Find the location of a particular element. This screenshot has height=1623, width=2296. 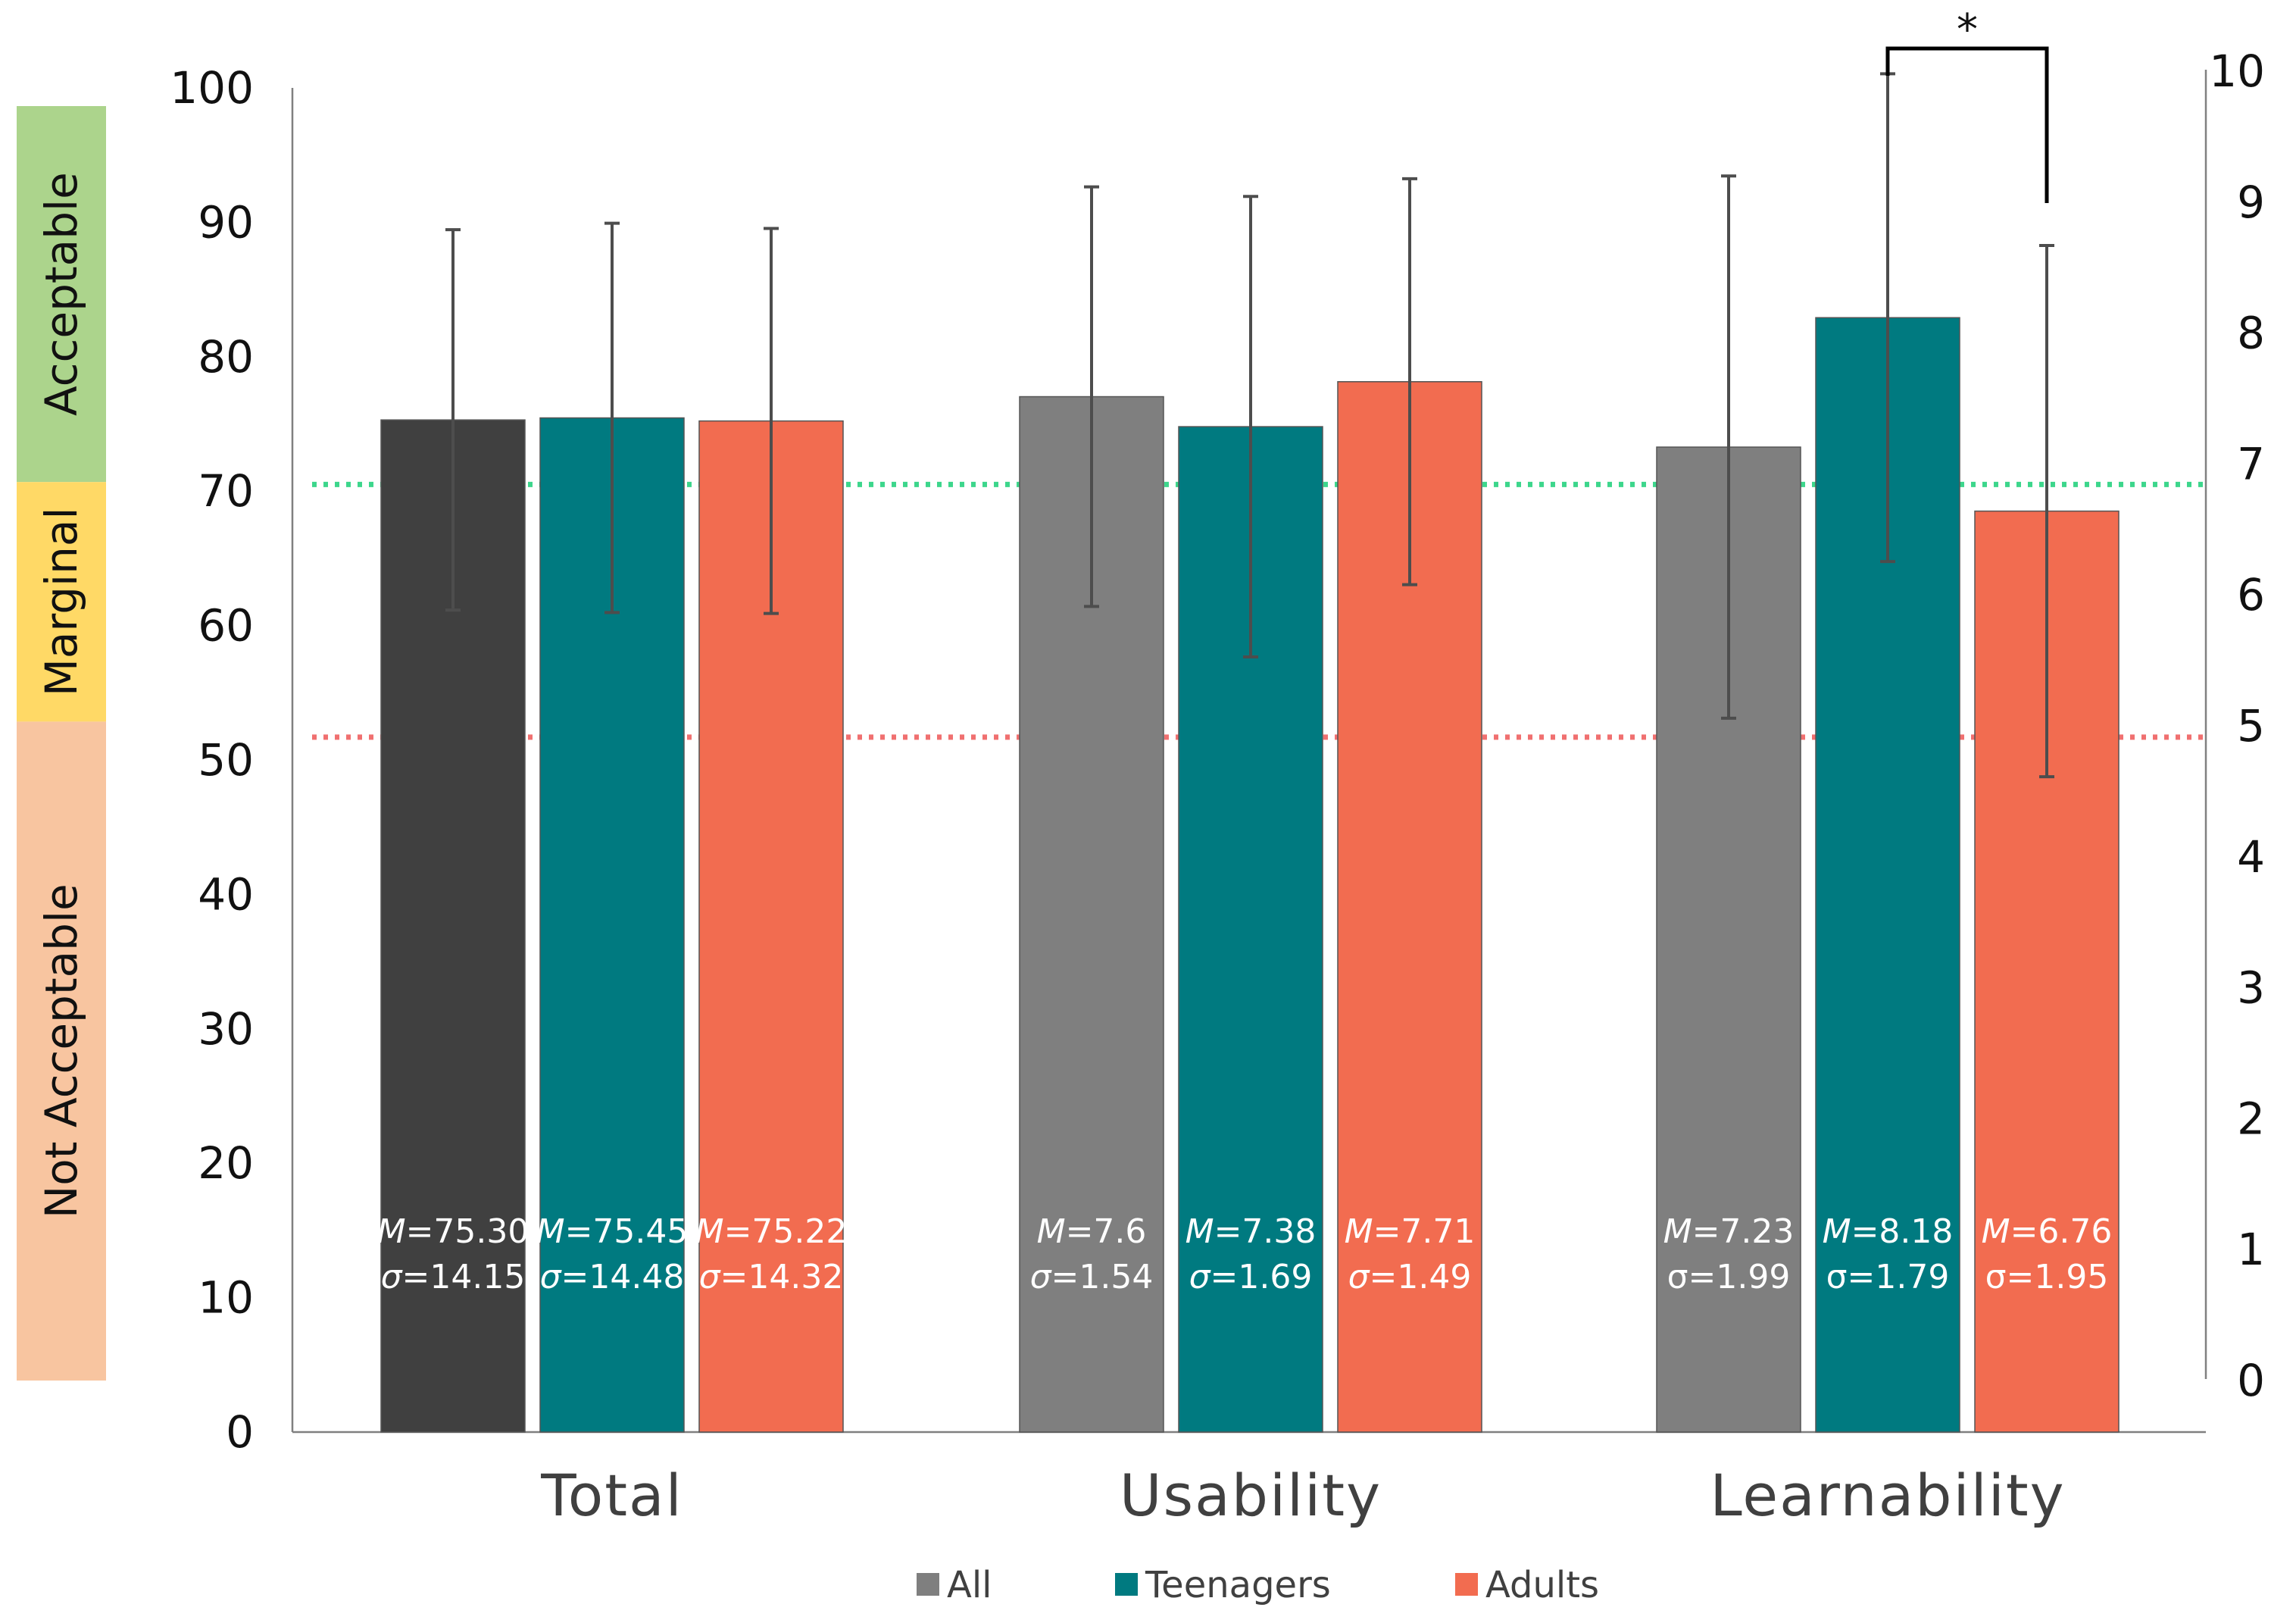

mean-label-learnability-all: M=7.23 is located at coordinates (1729, 1231).